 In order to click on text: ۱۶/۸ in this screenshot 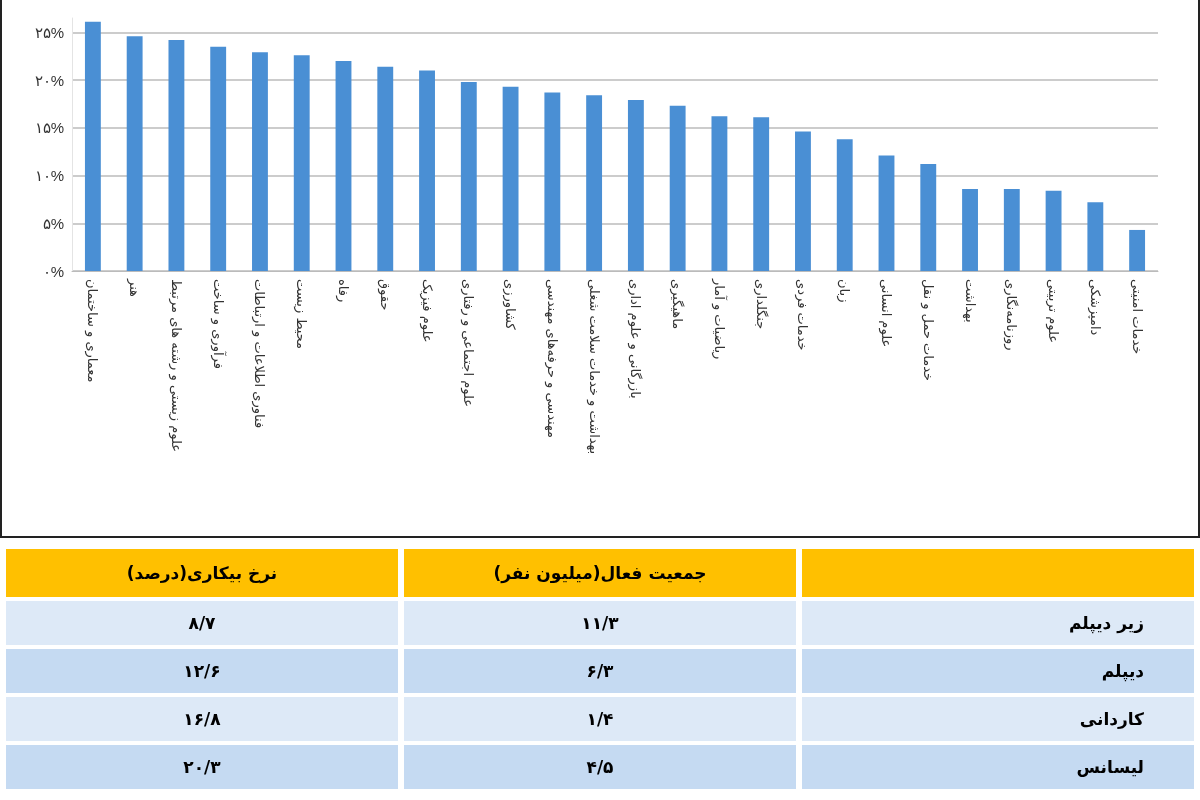, I will do `click(202, 719)`.